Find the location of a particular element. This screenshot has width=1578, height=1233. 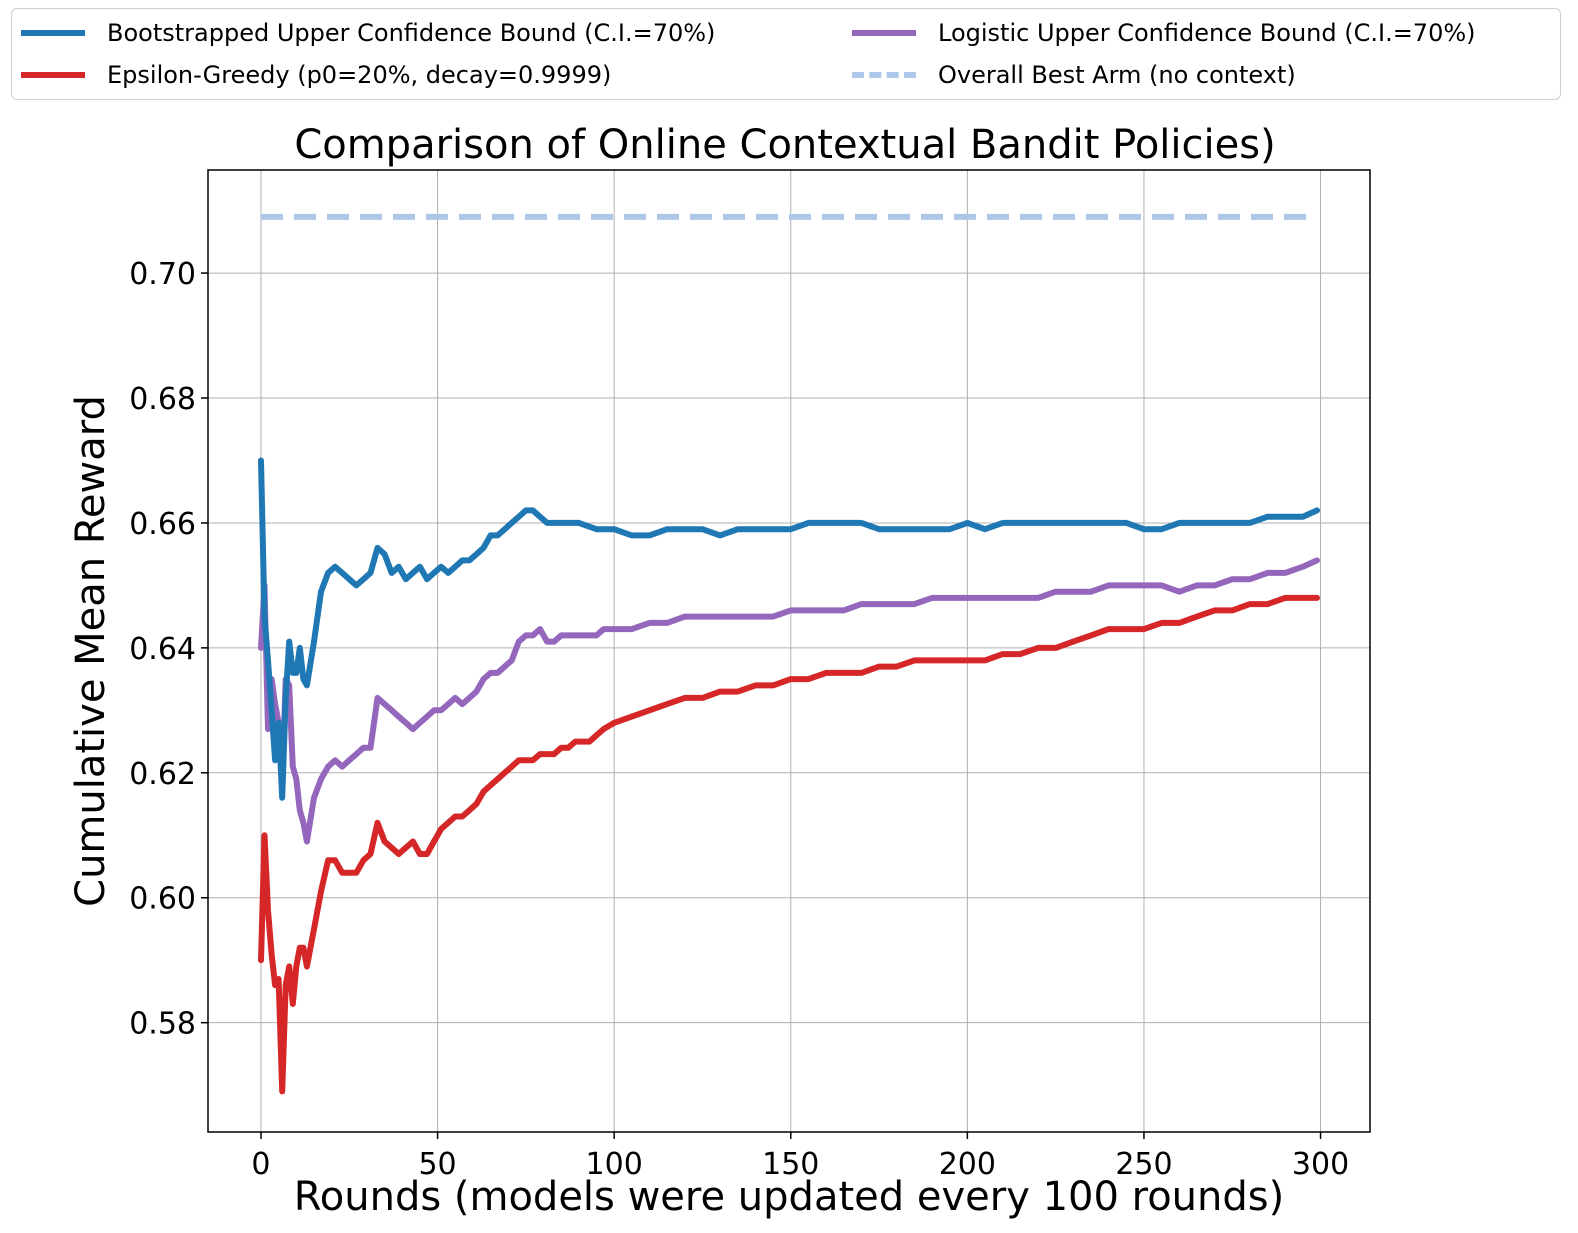

legend-label: Epsilon-Greedy (p0=20%, decay=0.9999) is located at coordinates (359, 75).